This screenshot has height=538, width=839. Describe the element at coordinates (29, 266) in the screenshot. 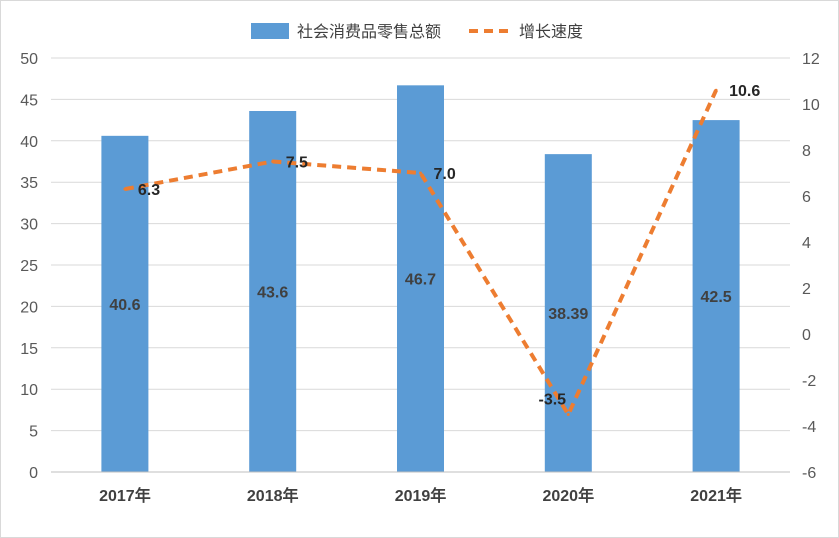

I see `y-left-tick-label: 25` at that location.